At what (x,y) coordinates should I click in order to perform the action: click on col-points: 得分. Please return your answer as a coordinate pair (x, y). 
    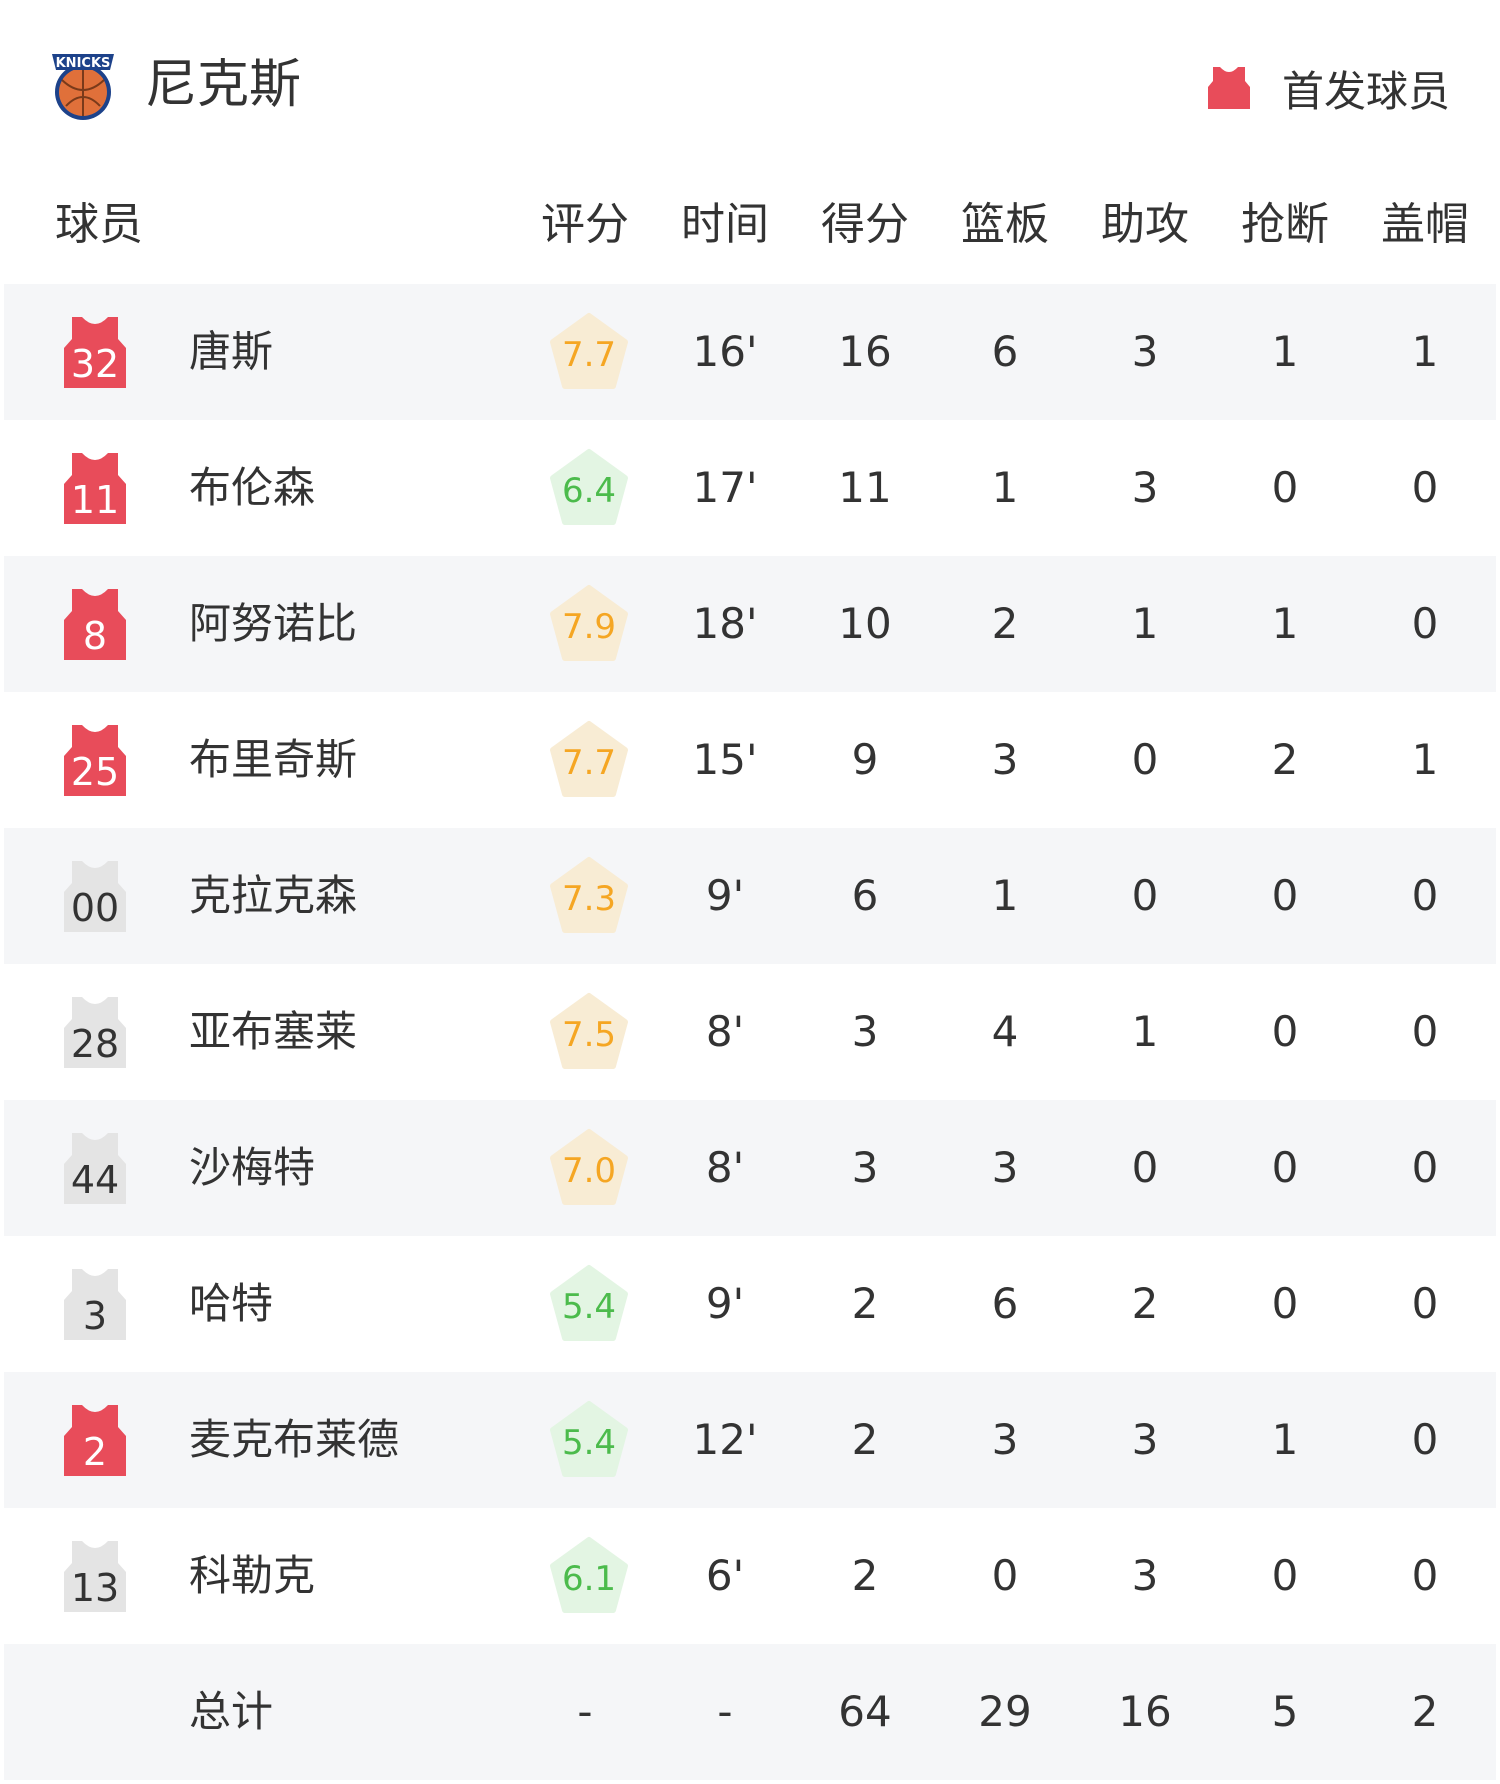
    Looking at the image, I should click on (865, 224).